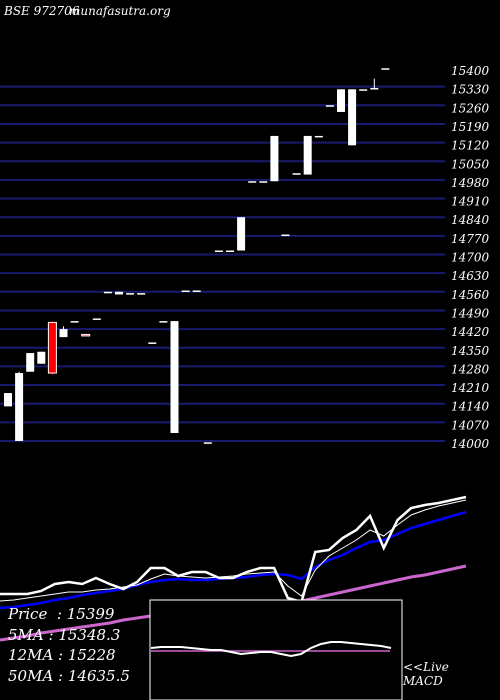 The image size is (500, 700). Describe the element at coordinates (470, 351) in the screenshot. I see `y-tick-label: 14350` at that location.